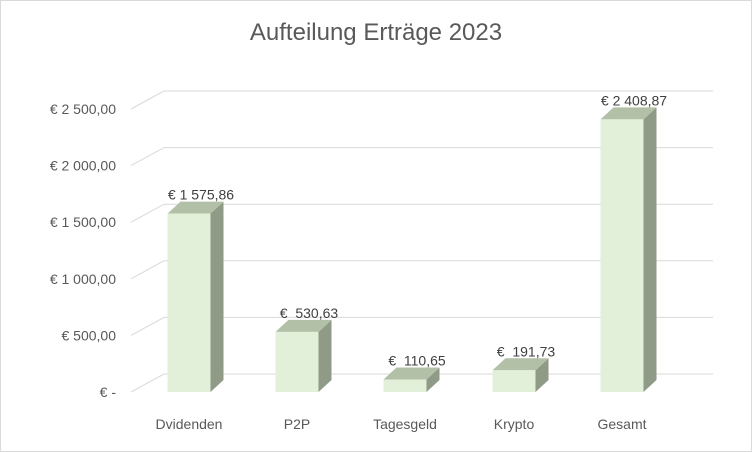 Image resolution: width=752 pixels, height=452 pixels. Describe the element at coordinates (376, 32) in the screenshot. I see `chart-title: Aufteilung Erträge 2023` at that location.